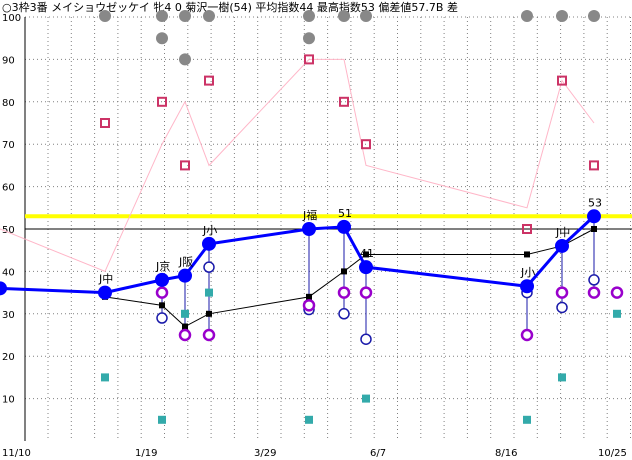  I want to click on x-tick-label: 10/25, so click(612, 453).